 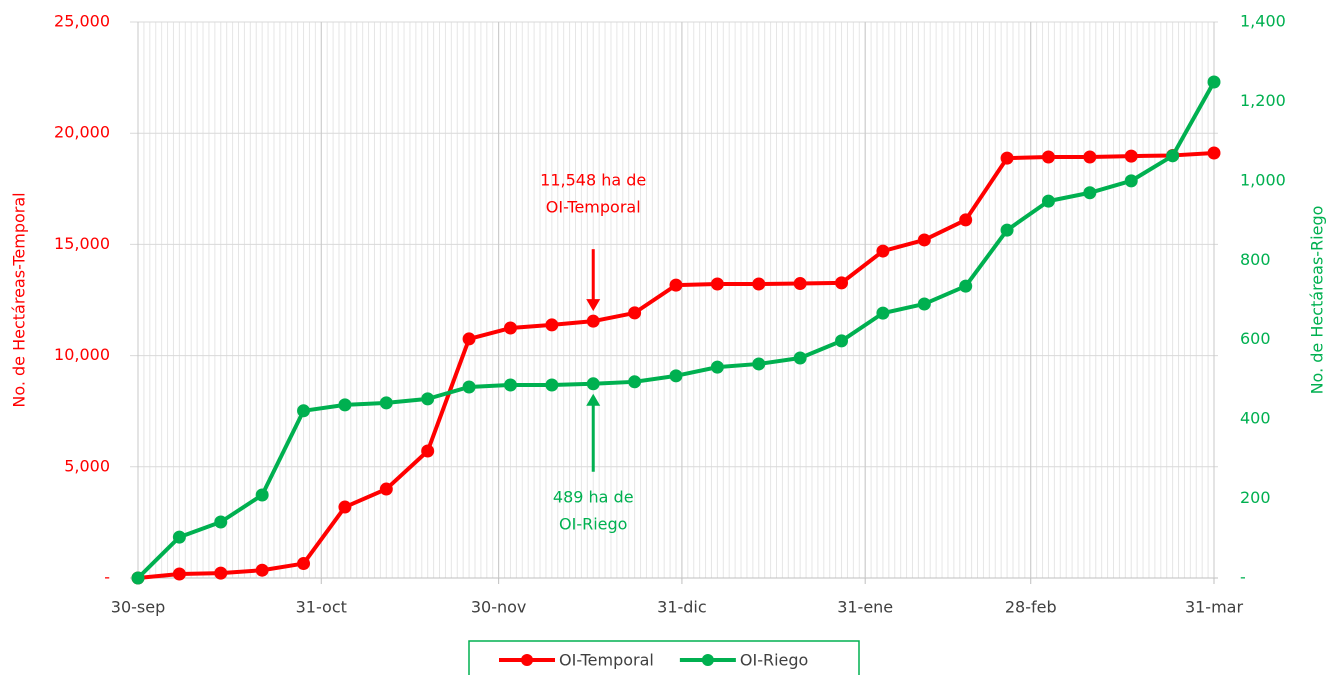 What do you see at coordinates (1255, 418) in the screenshot?
I see `y2-tick-label: 400` at bounding box center [1255, 418].